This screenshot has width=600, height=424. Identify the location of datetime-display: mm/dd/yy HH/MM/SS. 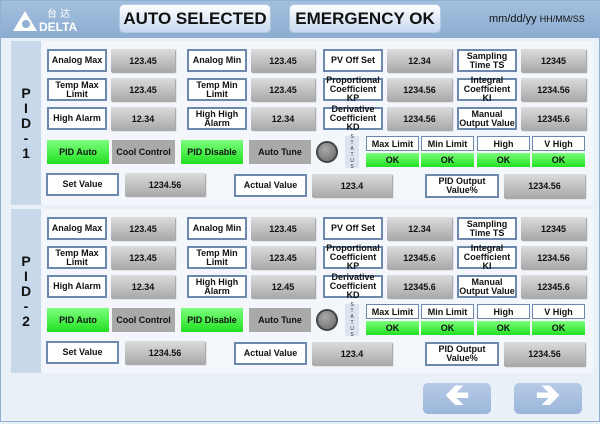
(537, 19).